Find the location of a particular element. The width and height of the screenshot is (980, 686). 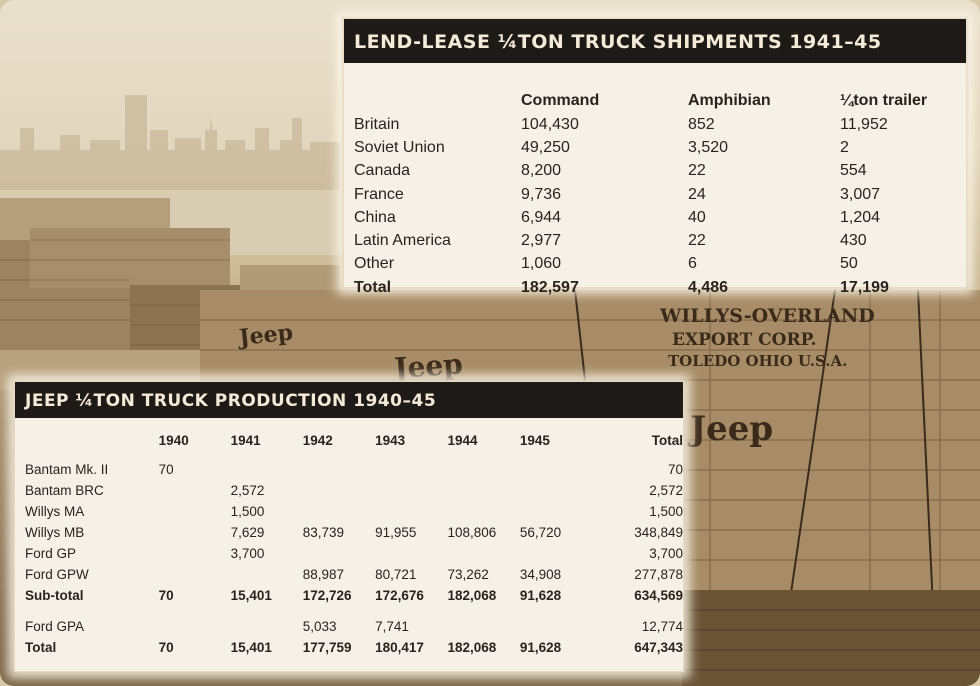

cell-1941: 3,700 is located at coordinates (247, 553).